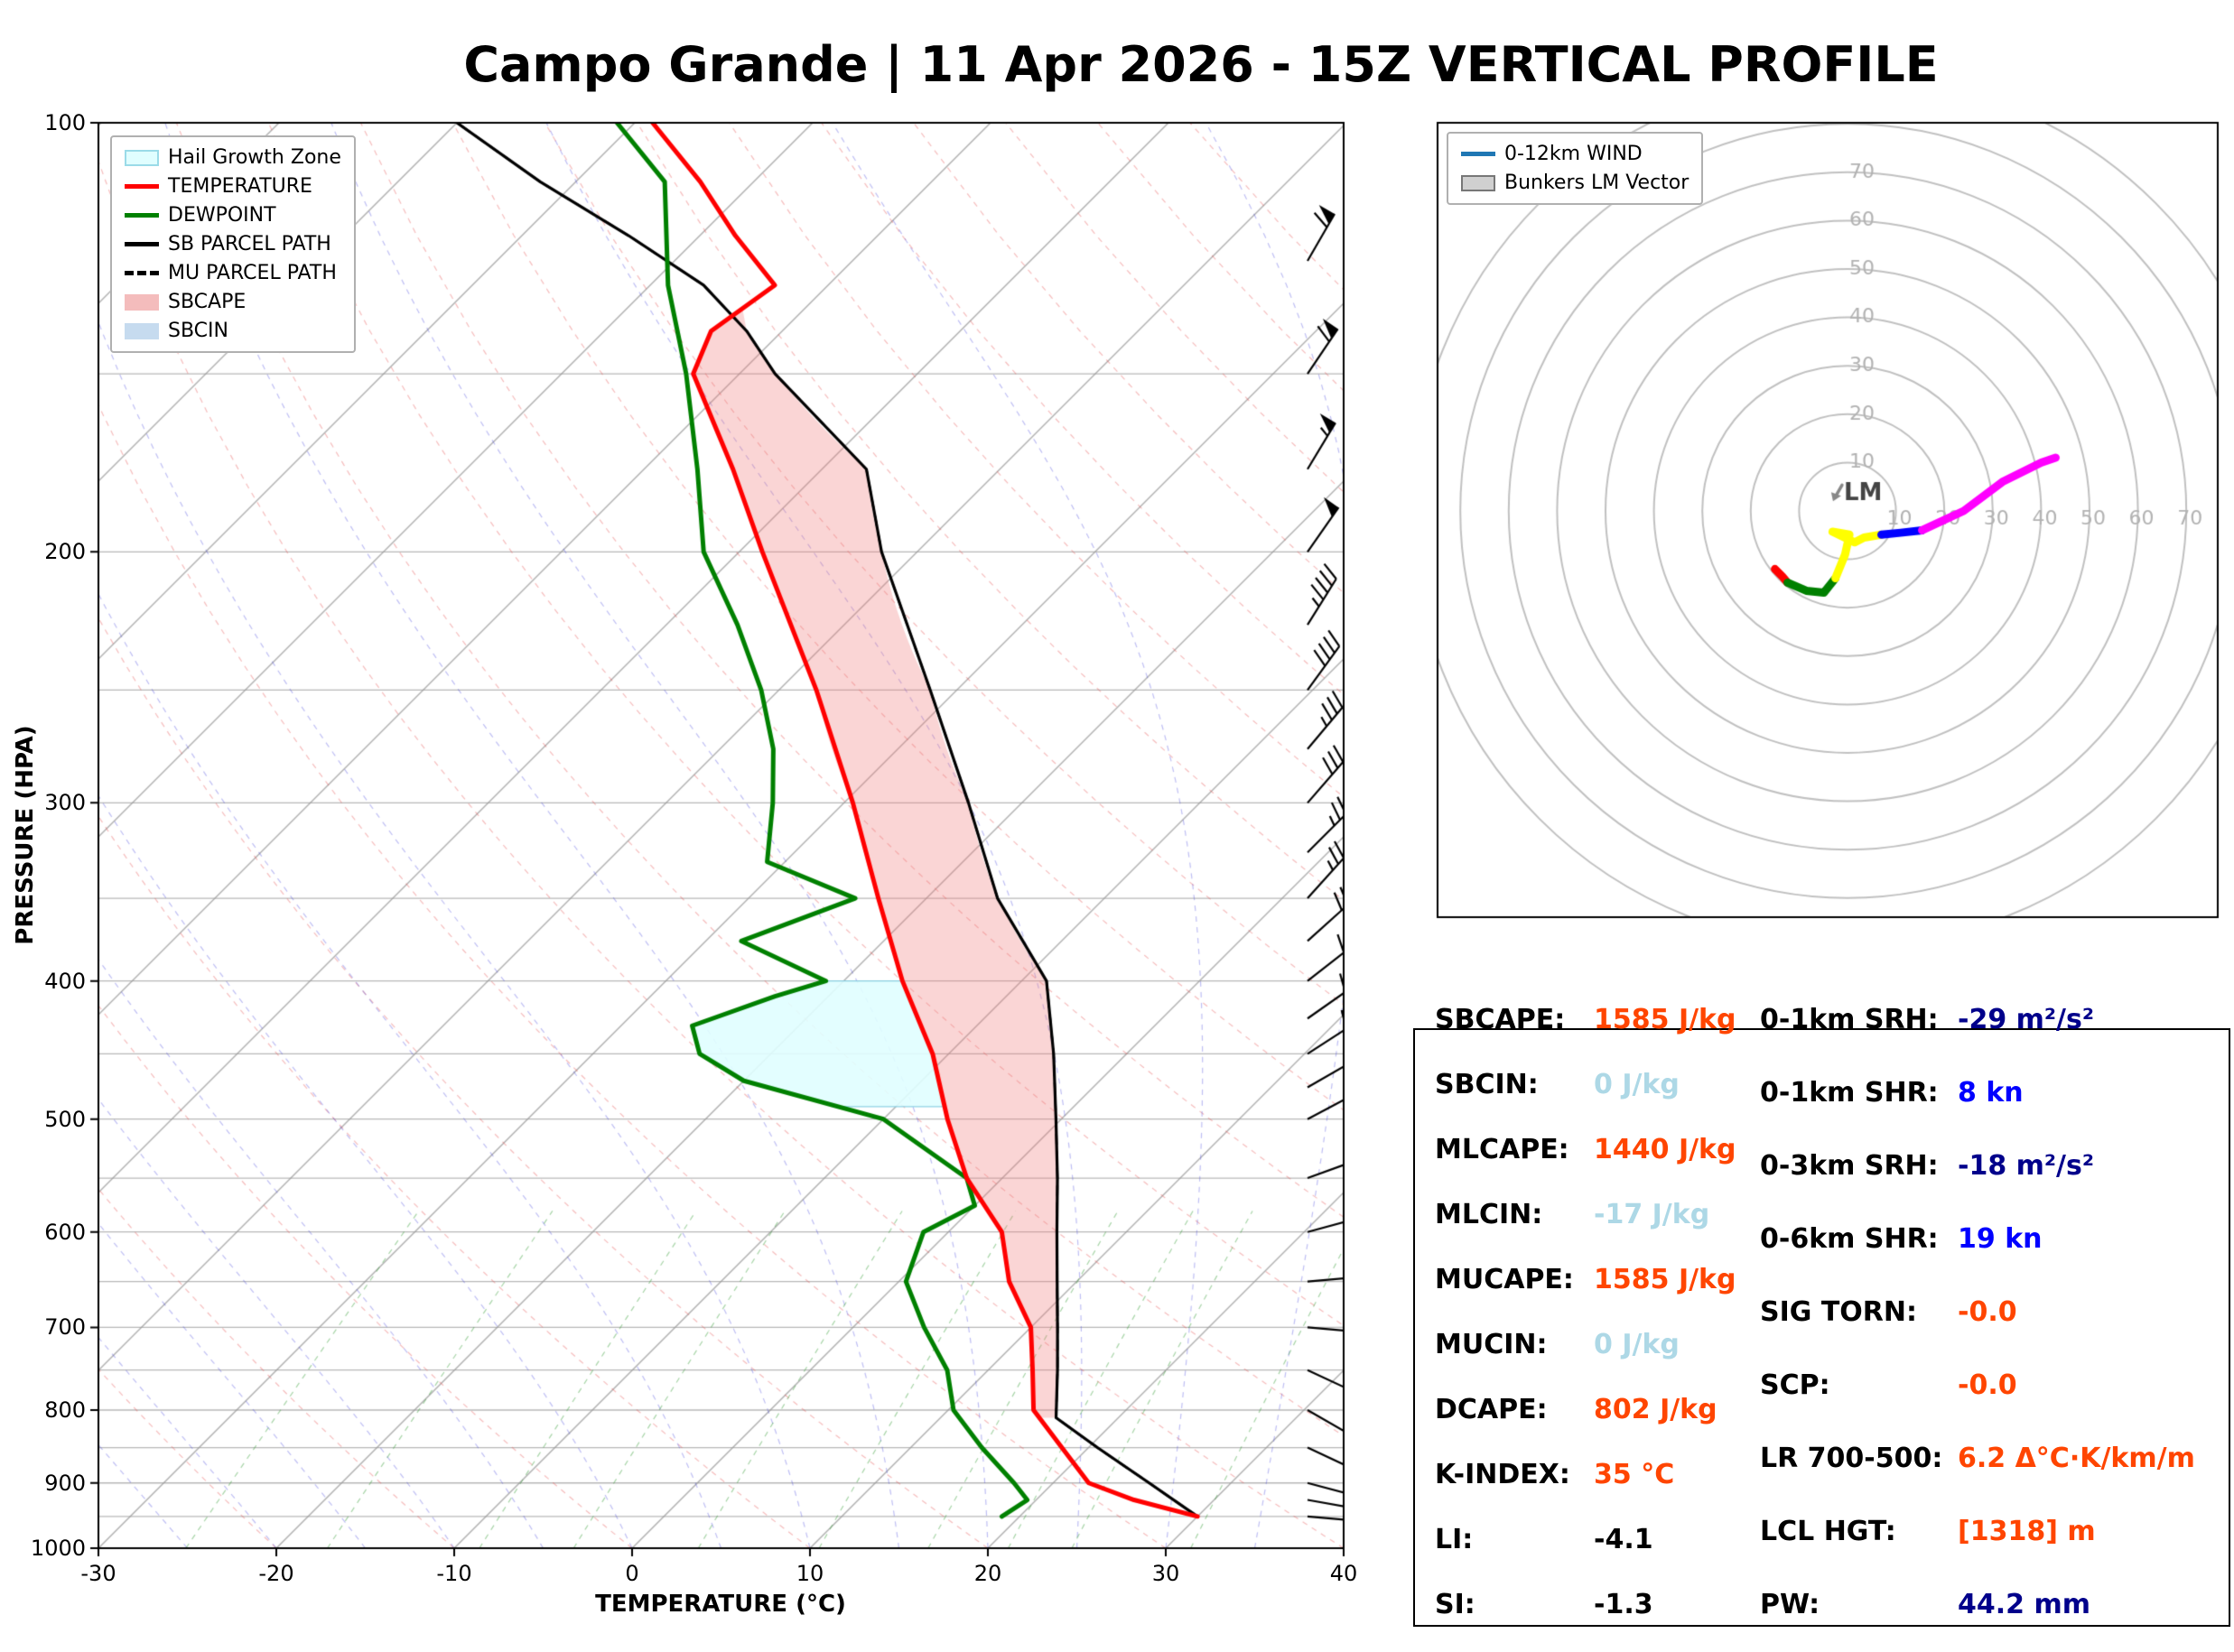  I want to click on stat-label: DCAPE:, so click(1491, 1409).